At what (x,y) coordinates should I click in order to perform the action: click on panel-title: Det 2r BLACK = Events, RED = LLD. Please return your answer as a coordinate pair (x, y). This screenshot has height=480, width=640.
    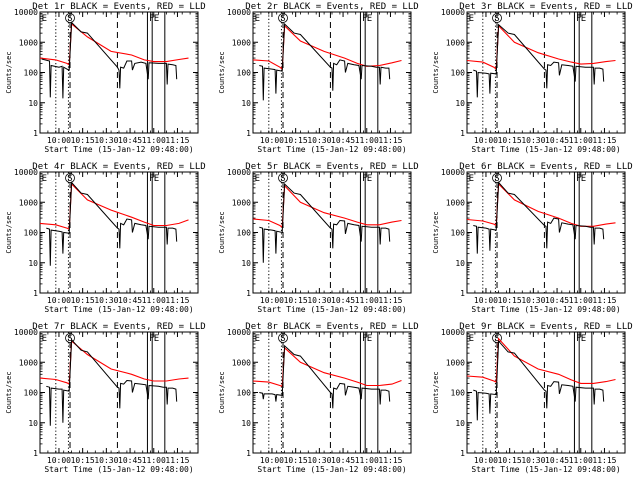
    Looking at the image, I should click on (331, 7).